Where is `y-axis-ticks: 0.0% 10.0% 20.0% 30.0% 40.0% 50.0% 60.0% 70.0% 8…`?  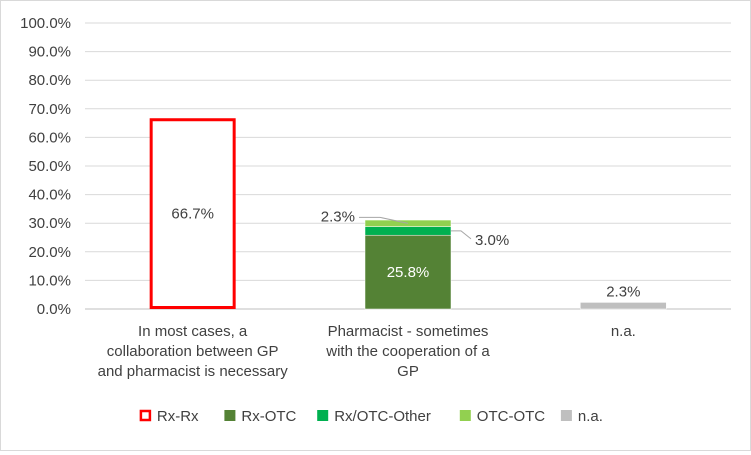 y-axis-ticks: 0.0% 10.0% 20.0% 30.0% 40.0% 50.0% 60.0% 70.0% 8… is located at coordinates (45, 166).